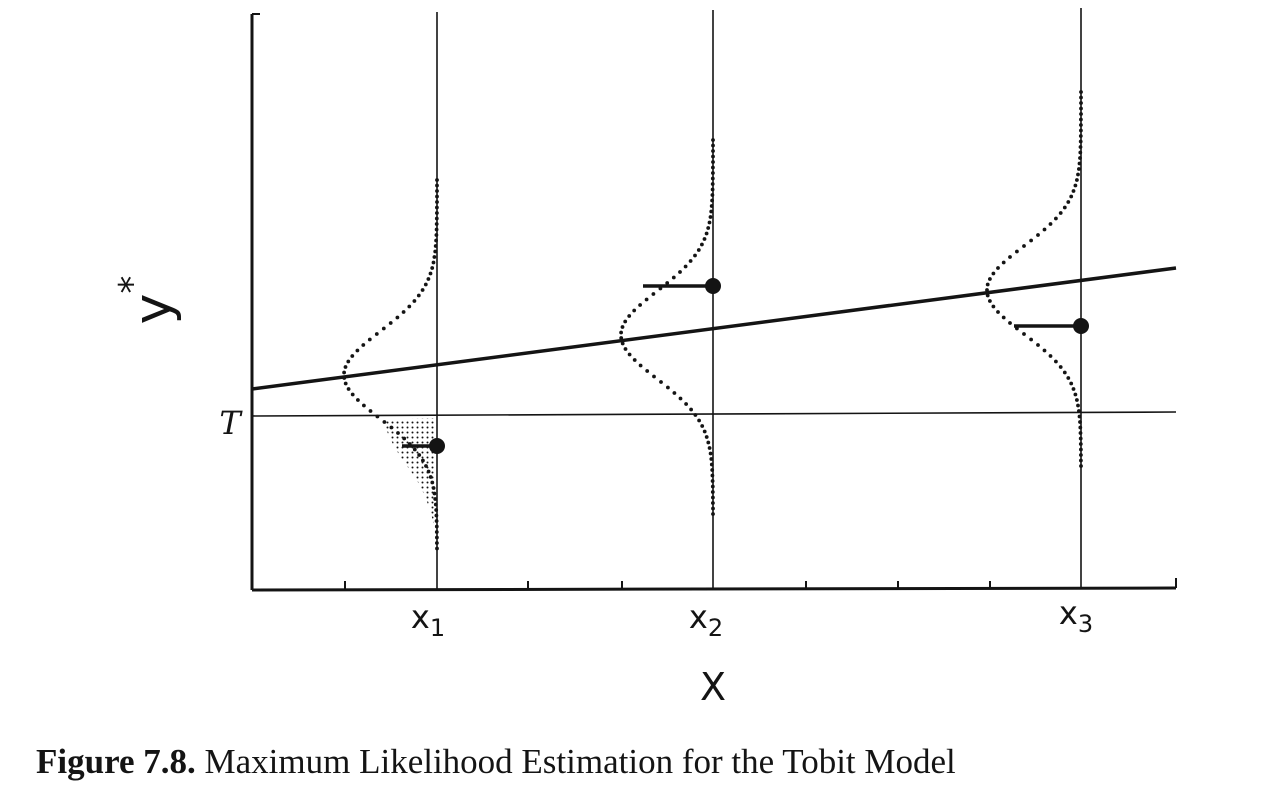 The width and height of the screenshot is (1278, 804). What do you see at coordinates (231, 423) in the screenshot?
I see `threshold-label: T` at bounding box center [231, 423].